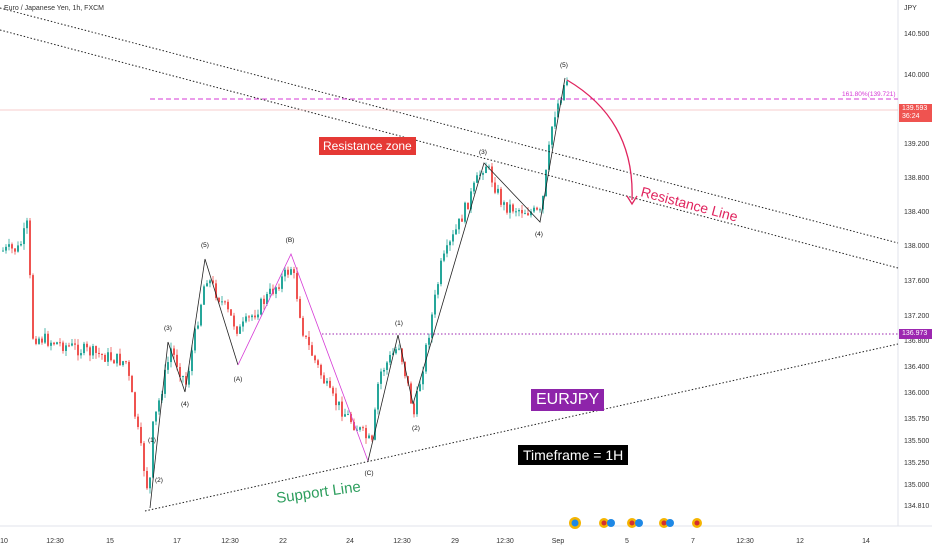  Describe the element at coordinates (159, 480) in the screenshot. I see `wave-label: (2)` at that location.